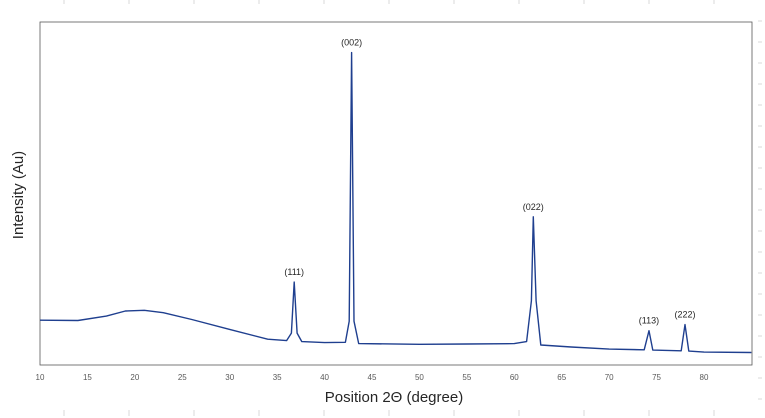 The image size is (765, 418). I want to click on x-tick-label: 20, so click(134, 377).